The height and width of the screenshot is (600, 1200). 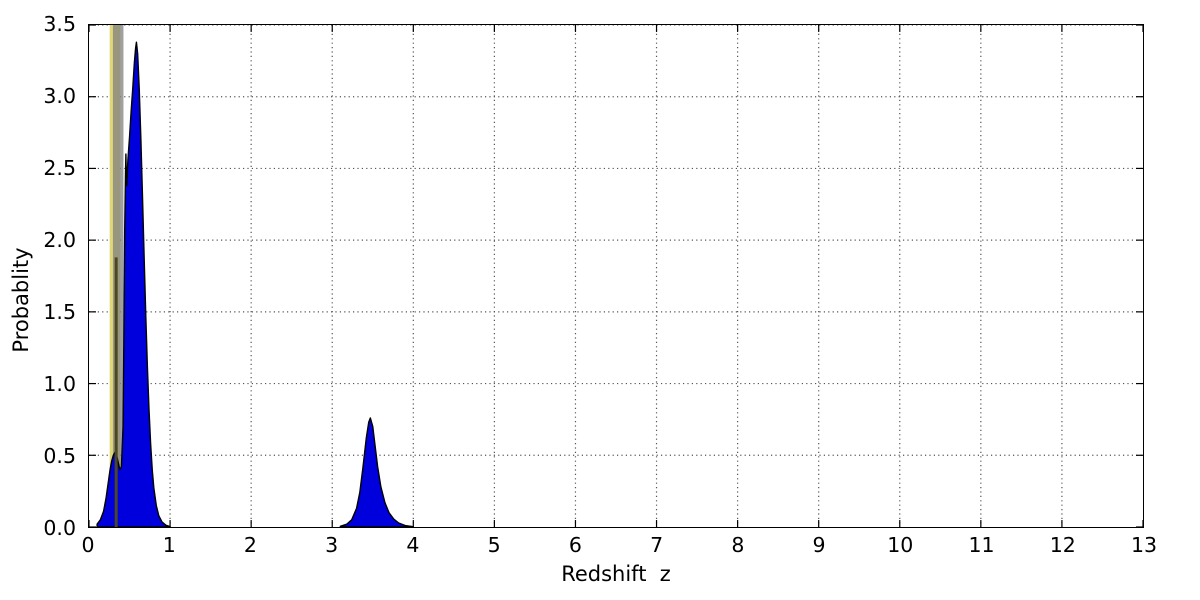 What do you see at coordinates (59, 455) in the screenshot?
I see `y-tick-label: 0.5` at bounding box center [59, 455].